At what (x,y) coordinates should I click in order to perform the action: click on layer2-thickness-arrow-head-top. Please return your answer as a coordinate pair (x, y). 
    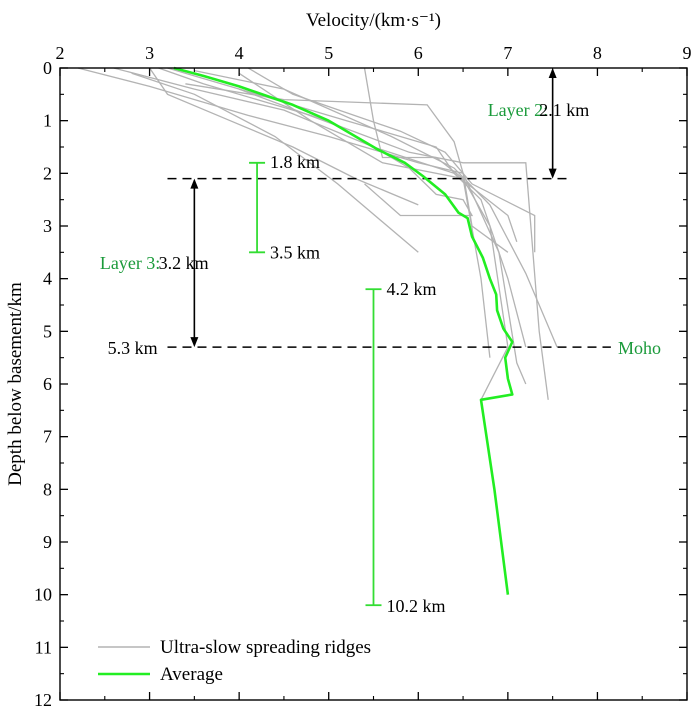
    Looking at the image, I should click on (552, 73).